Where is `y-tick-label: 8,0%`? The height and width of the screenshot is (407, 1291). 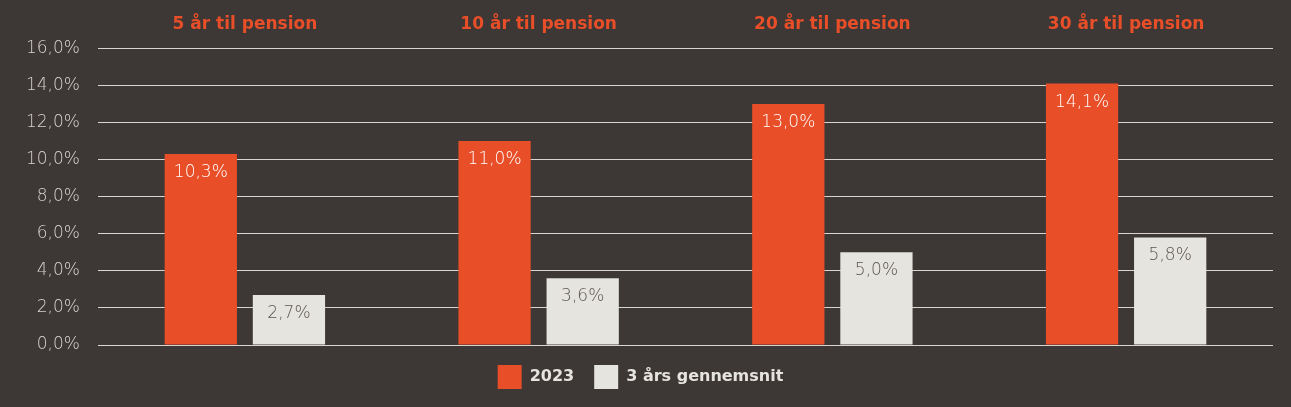 y-tick-label: 8,0% is located at coordinates (58, 195).